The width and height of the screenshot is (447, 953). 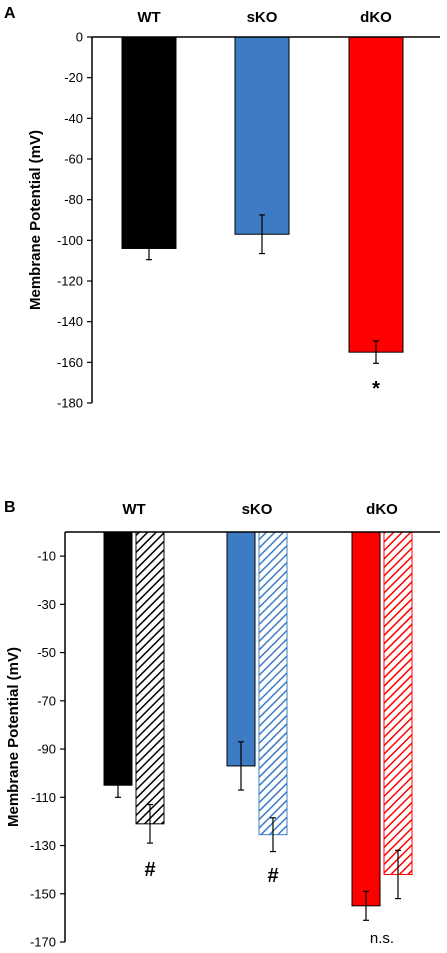 I want to click on panel-a-bar-sko, so click(x=262, y=135).